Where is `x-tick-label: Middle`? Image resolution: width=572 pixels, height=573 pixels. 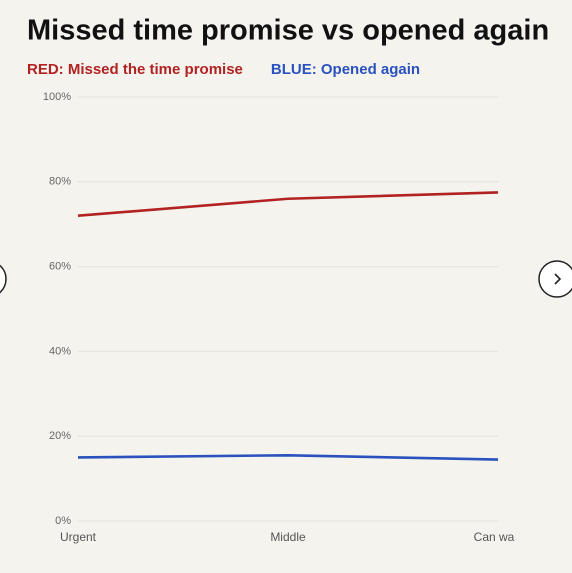
x-tick-label: Middle is located at coordinates (288, 537).